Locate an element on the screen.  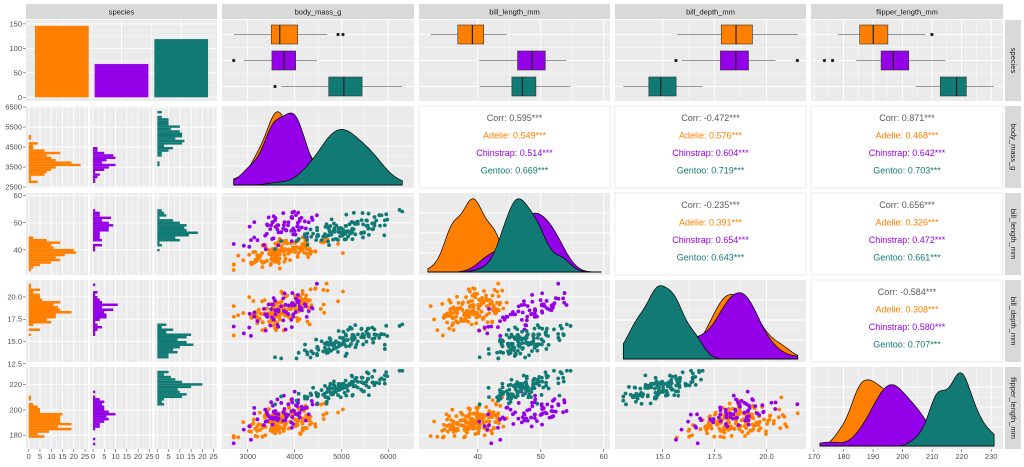
y-tick-label: 180 is located at coordinates (15, 435).